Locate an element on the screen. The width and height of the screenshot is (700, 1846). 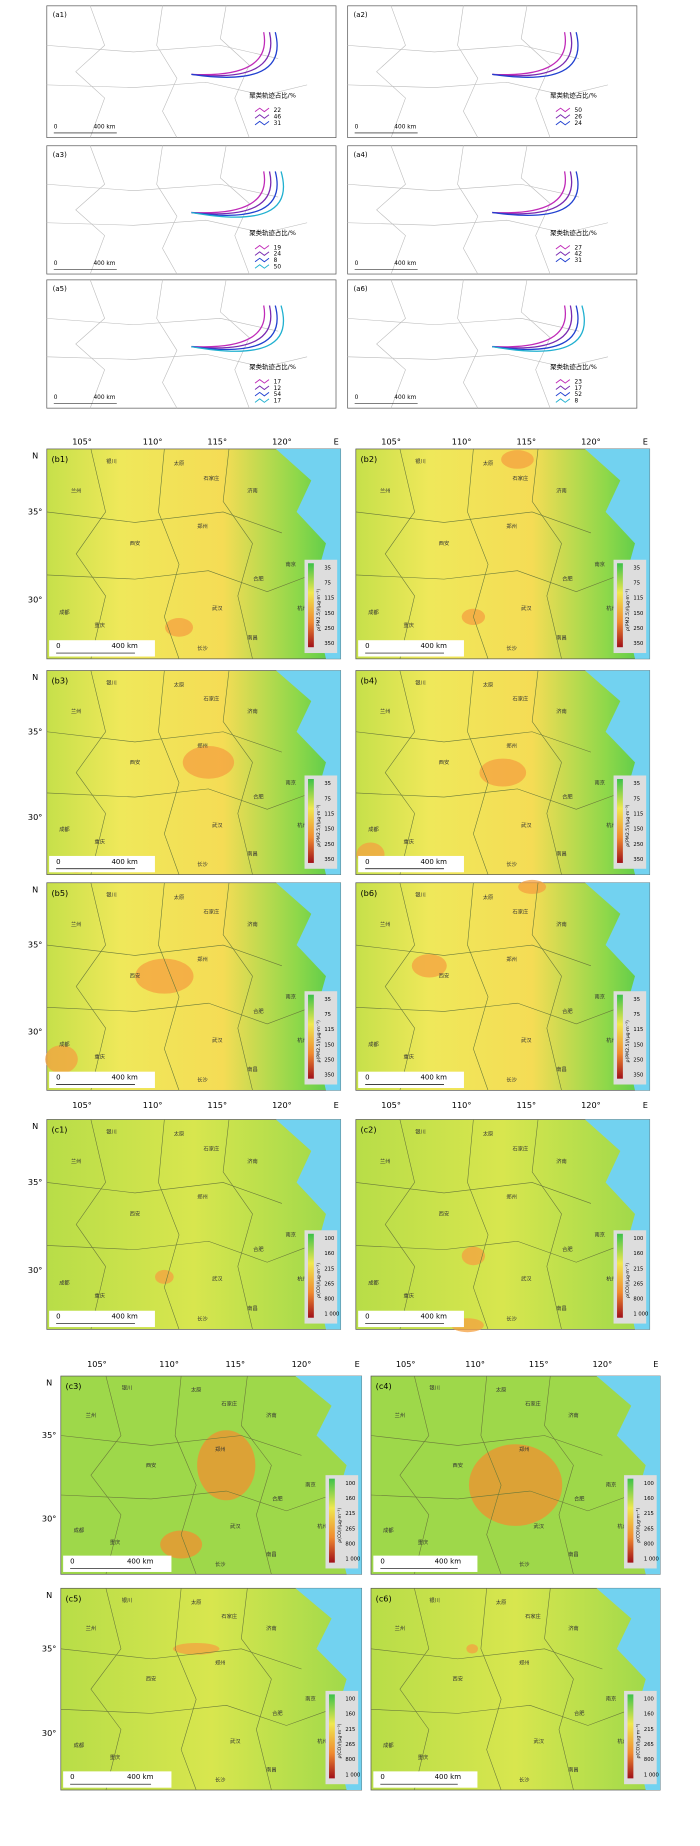
city-label: 合肥 is located at coordinates (277, 1713).